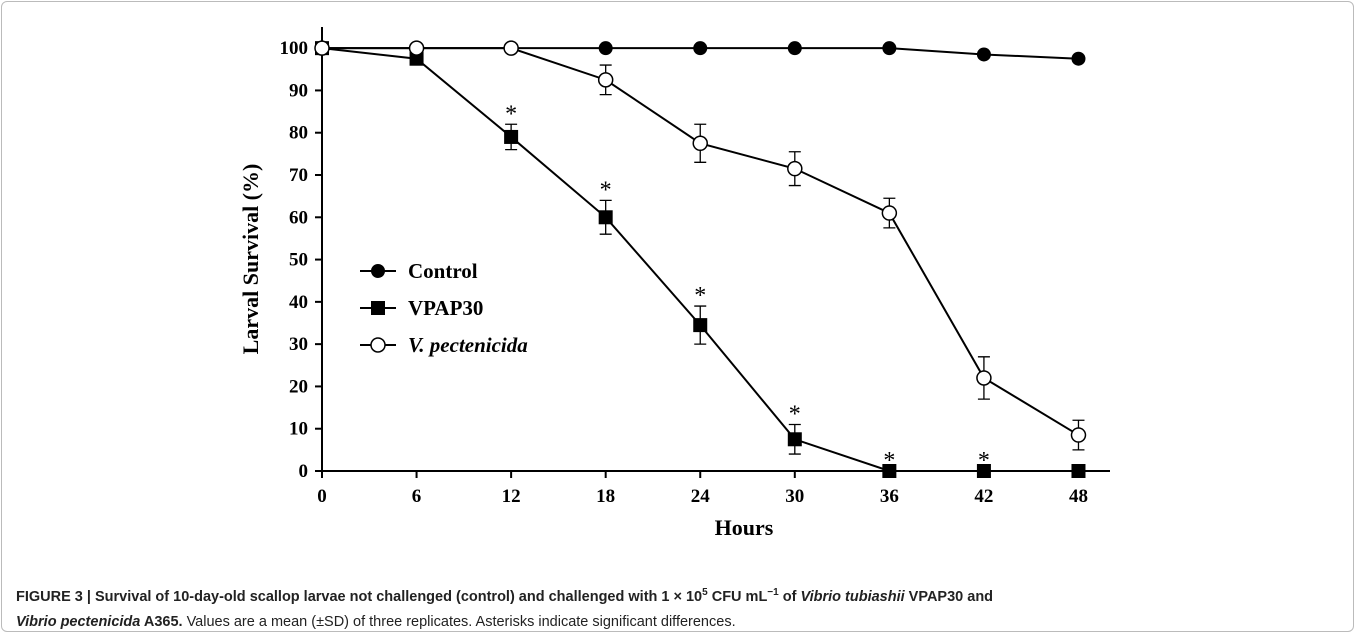  What do you see at coordinates (705, 592) in the screenshot?
I see `caption-sup: 5` at bounding box center [705, 592].